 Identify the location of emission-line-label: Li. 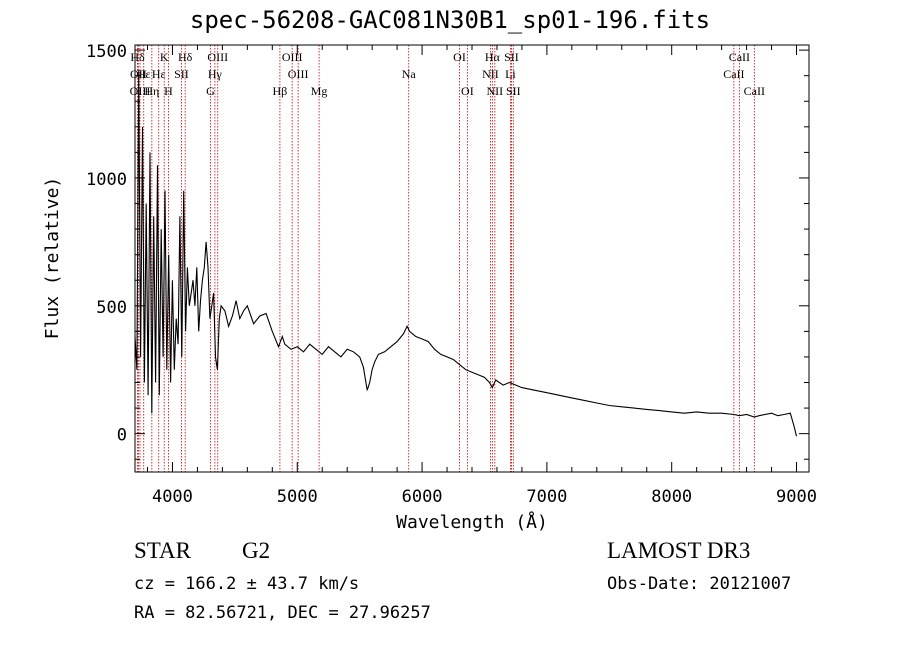
(510, 74).